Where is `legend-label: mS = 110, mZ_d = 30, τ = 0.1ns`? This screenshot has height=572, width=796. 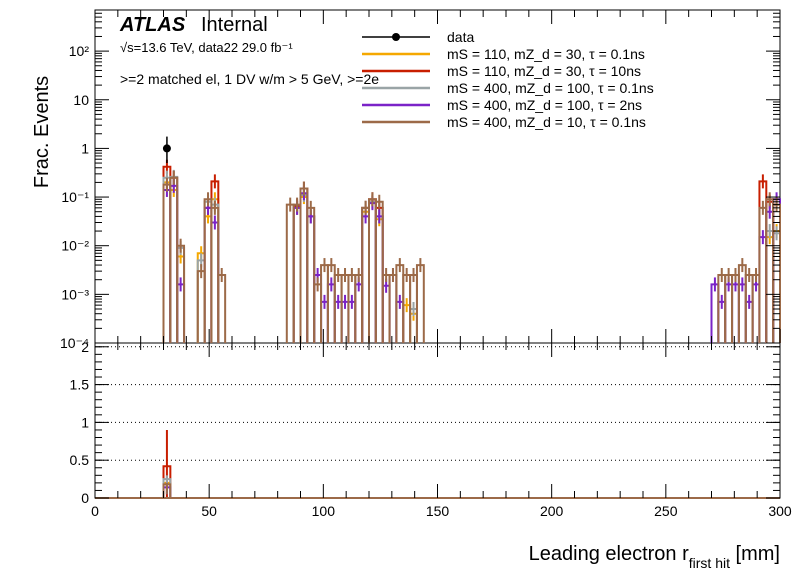
legend-label: mS = 110, mZ_d = 30, τ = 0.1ns is located at coordinates (546, 54).